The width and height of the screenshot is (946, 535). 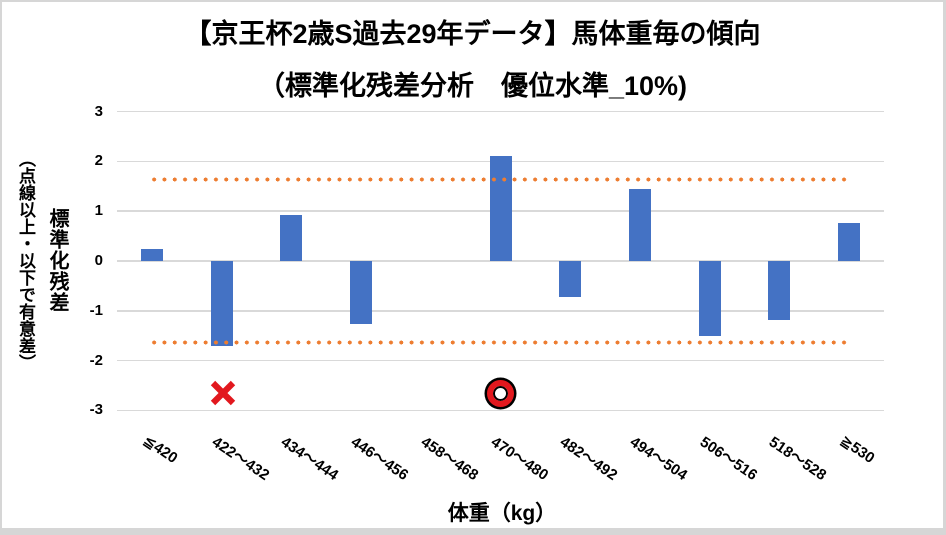 I want to click on chart-title-line1: 【京王杯2歳S過去29年データ】馬体重毎の傾向, so click(x=472, y=34).